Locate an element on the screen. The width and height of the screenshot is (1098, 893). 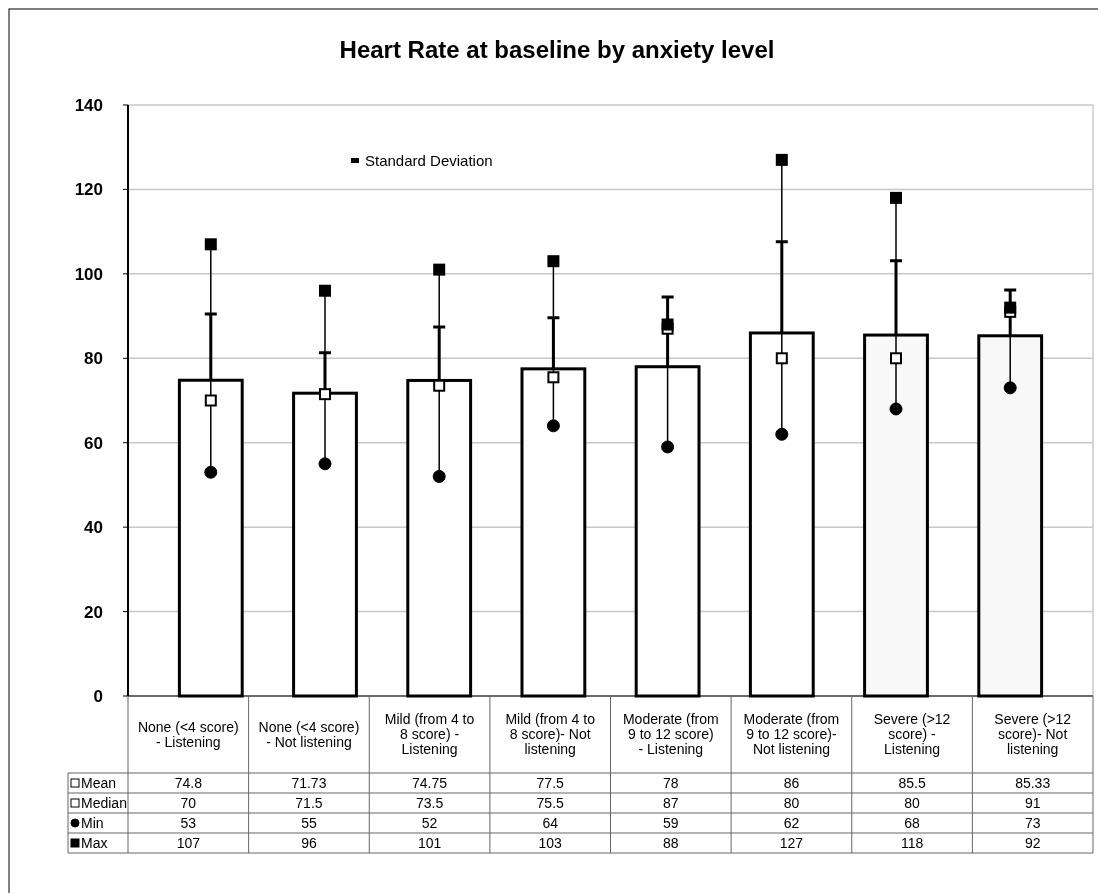
data-label: 118 is located at coordinates (912, 842).